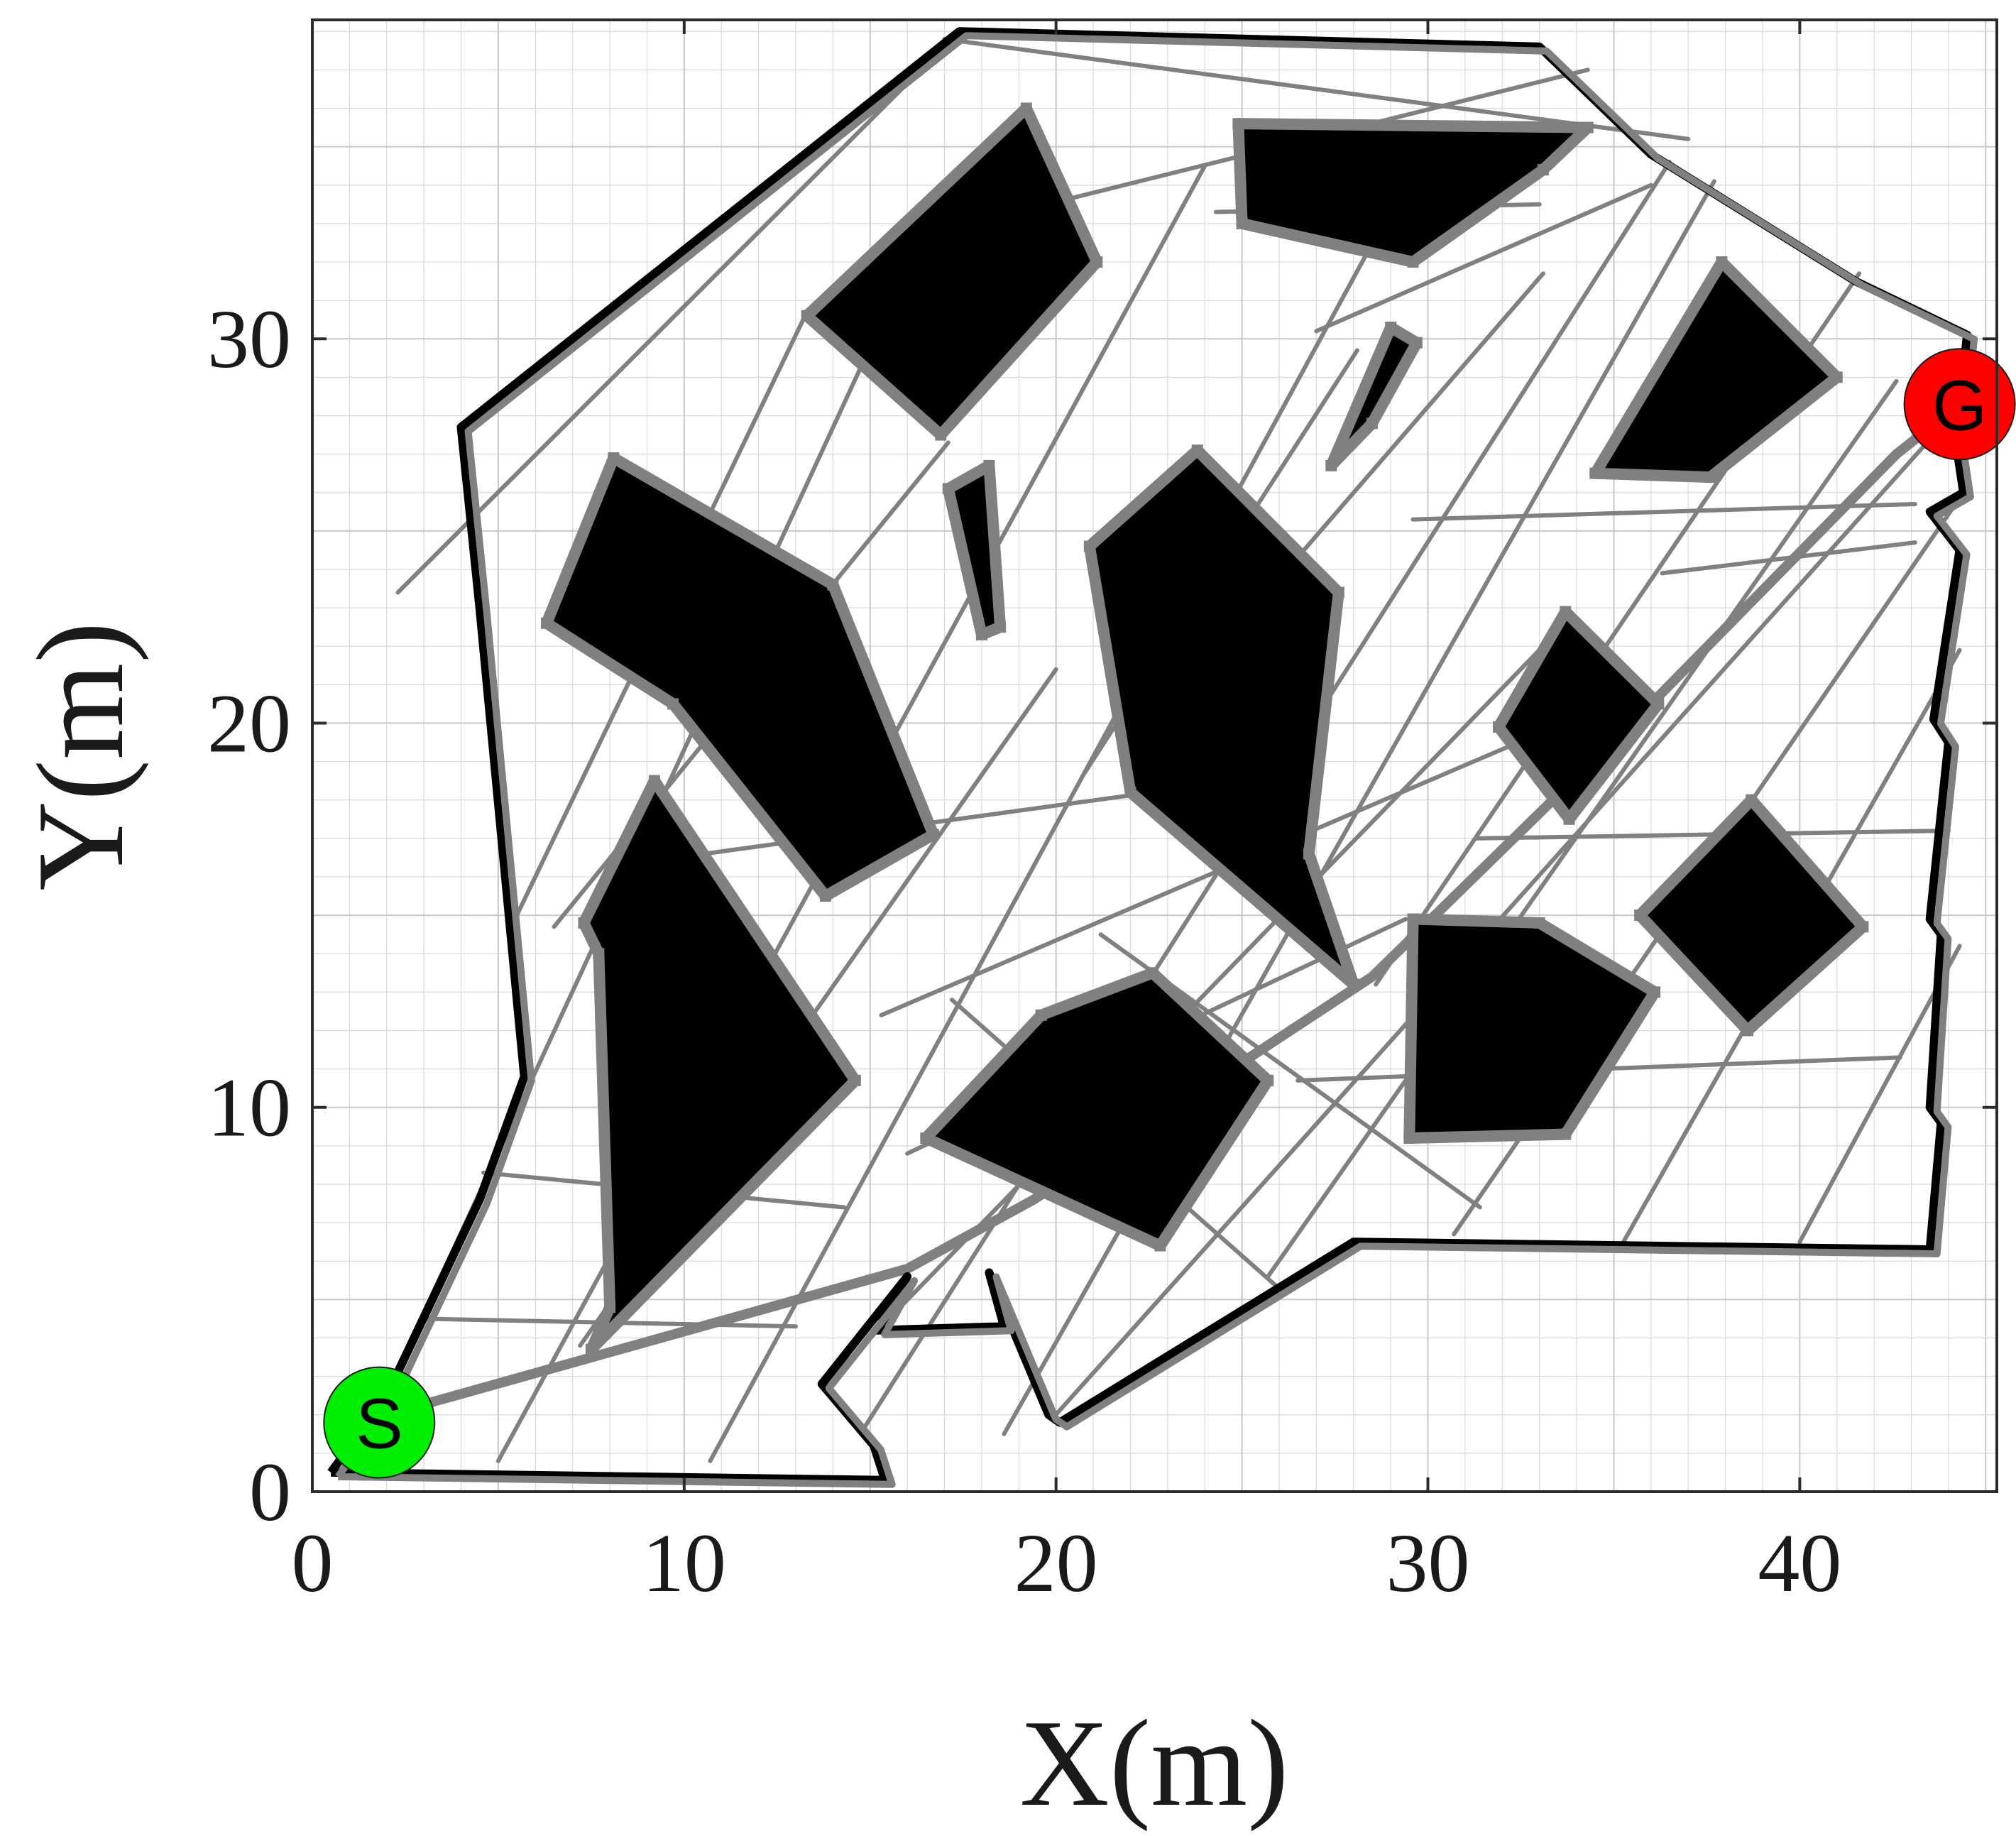  I want to click on start-marker-circle, so click(380, 1423).